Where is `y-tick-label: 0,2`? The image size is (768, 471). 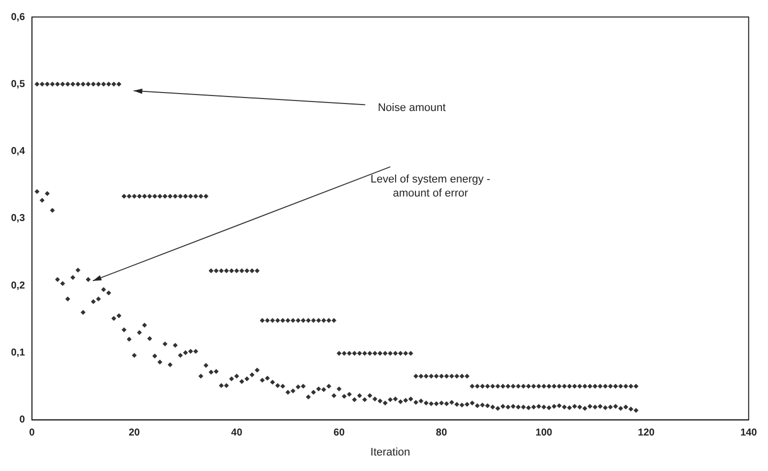 y-tick-label: 0,2 is located at coordinates (18, 286).